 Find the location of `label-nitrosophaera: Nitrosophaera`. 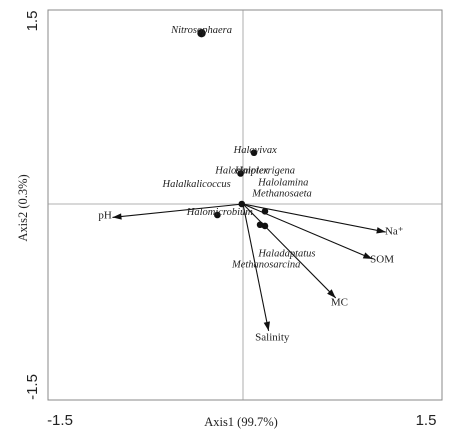

label-nitrosophaera: Nitrosophaera is located at coordinates (201, 30).